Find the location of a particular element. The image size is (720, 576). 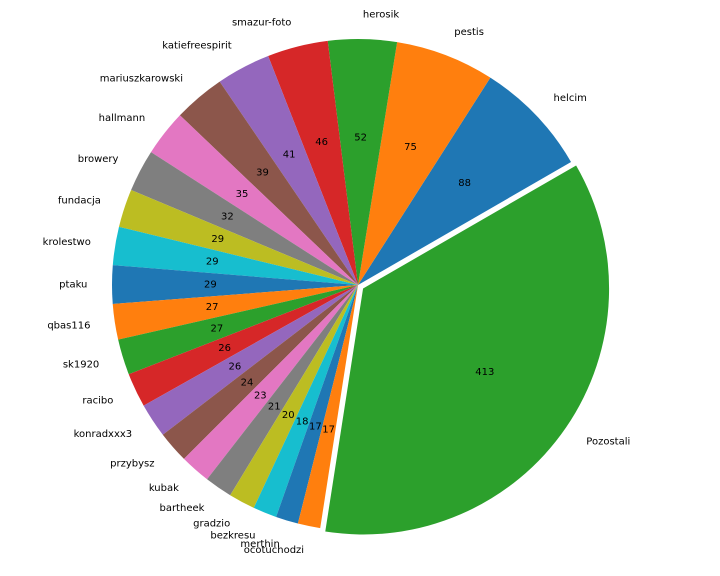

slice-label: sk1920 is located at coordinates (81, 364).